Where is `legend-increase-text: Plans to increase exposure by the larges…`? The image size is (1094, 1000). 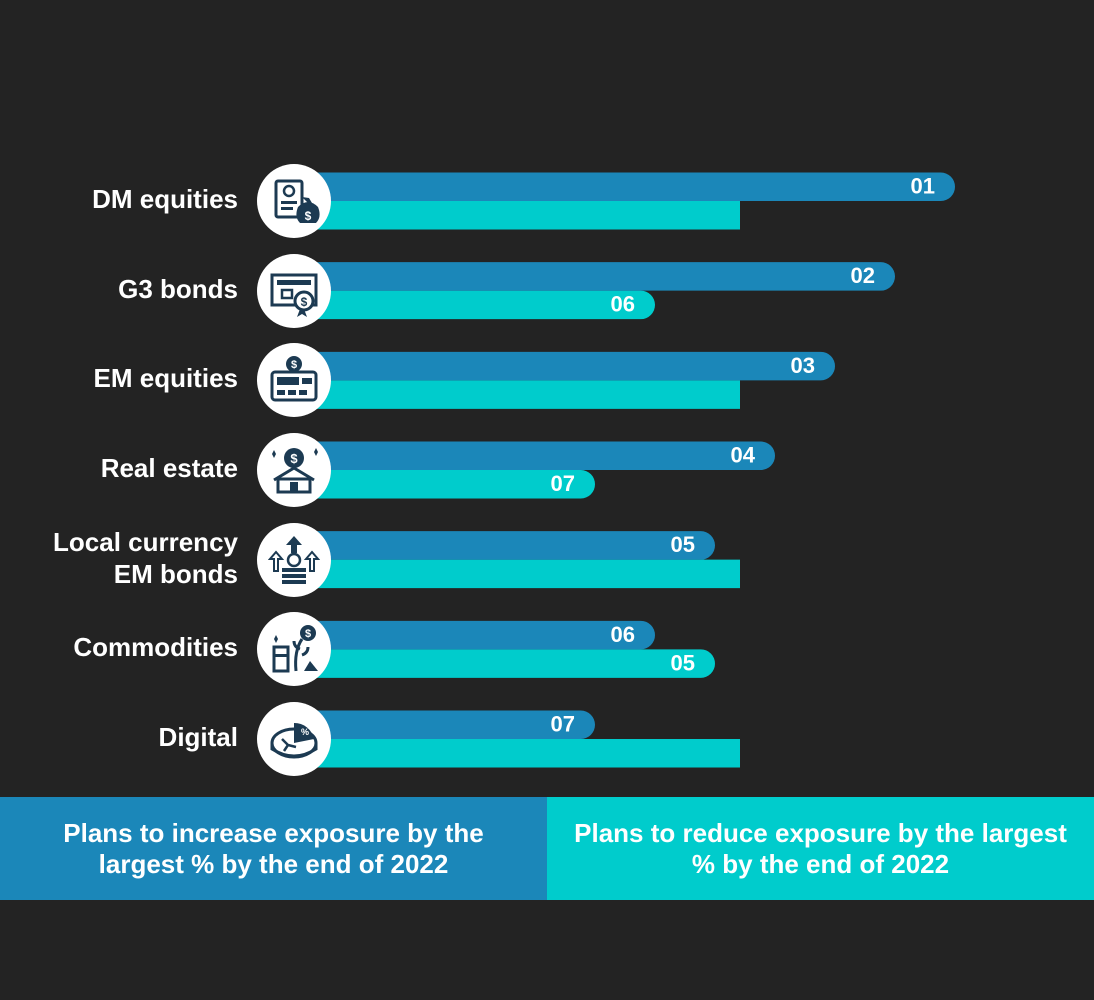
legend-increase-text: Plans to increase exposure by the larges… is located at coordinates (273, 848).